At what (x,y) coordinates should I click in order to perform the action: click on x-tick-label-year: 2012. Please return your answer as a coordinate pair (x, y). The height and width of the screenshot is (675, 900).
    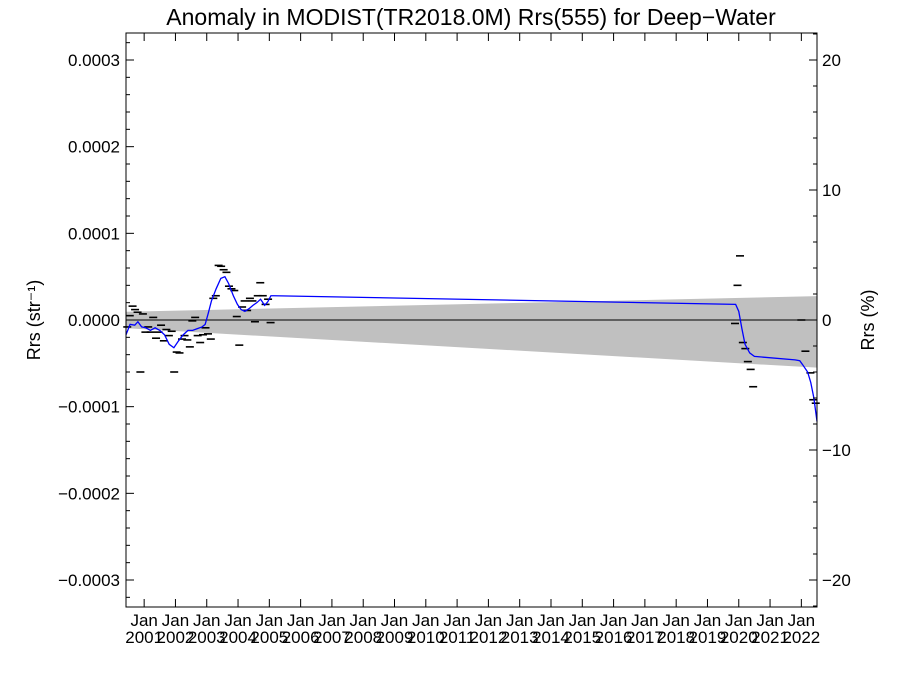
    Looking at the image, I should click on (488, 637).